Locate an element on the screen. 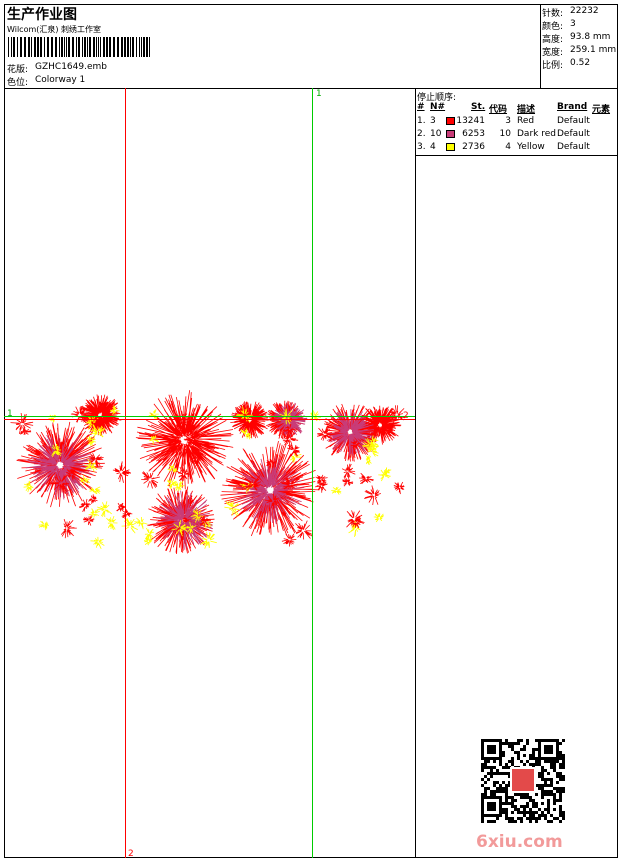 This screenshot has height=860, width=620. info-value: 93.8 mm is located at coordinates (590, 37).